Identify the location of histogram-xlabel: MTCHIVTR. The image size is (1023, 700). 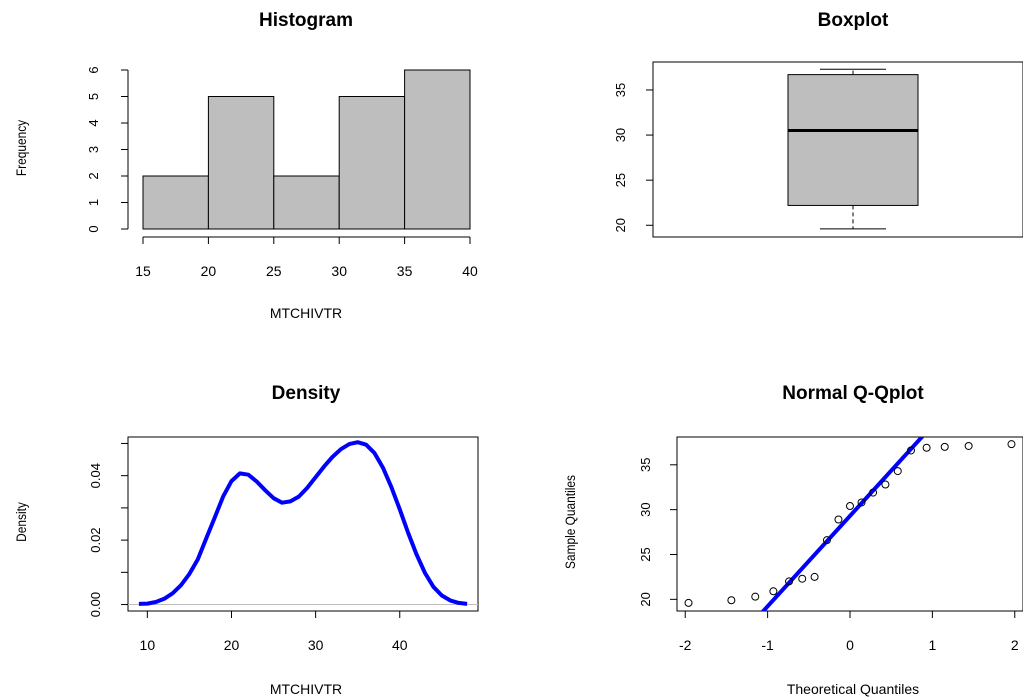
(306, 313).